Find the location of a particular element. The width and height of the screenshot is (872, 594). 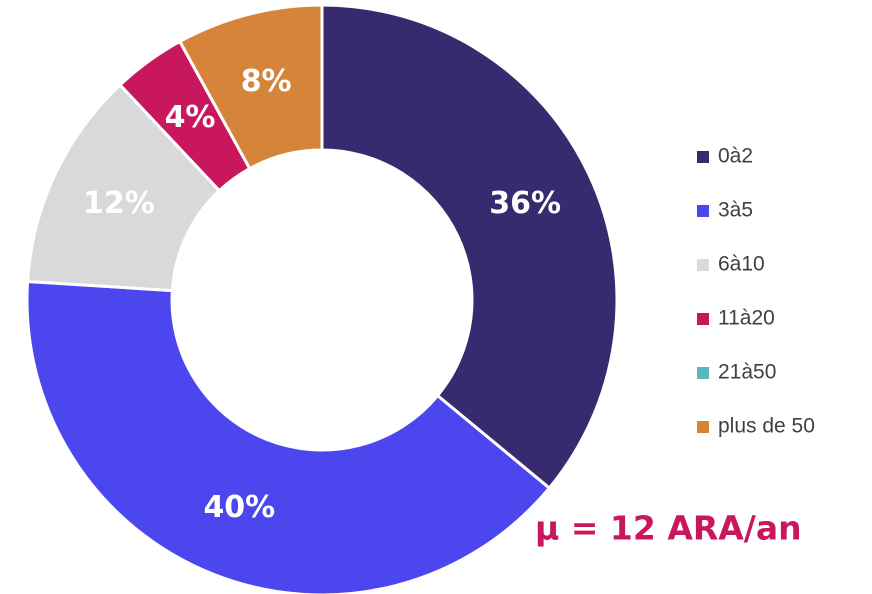

slice-label: 40% is located at coordinates (239, 507).